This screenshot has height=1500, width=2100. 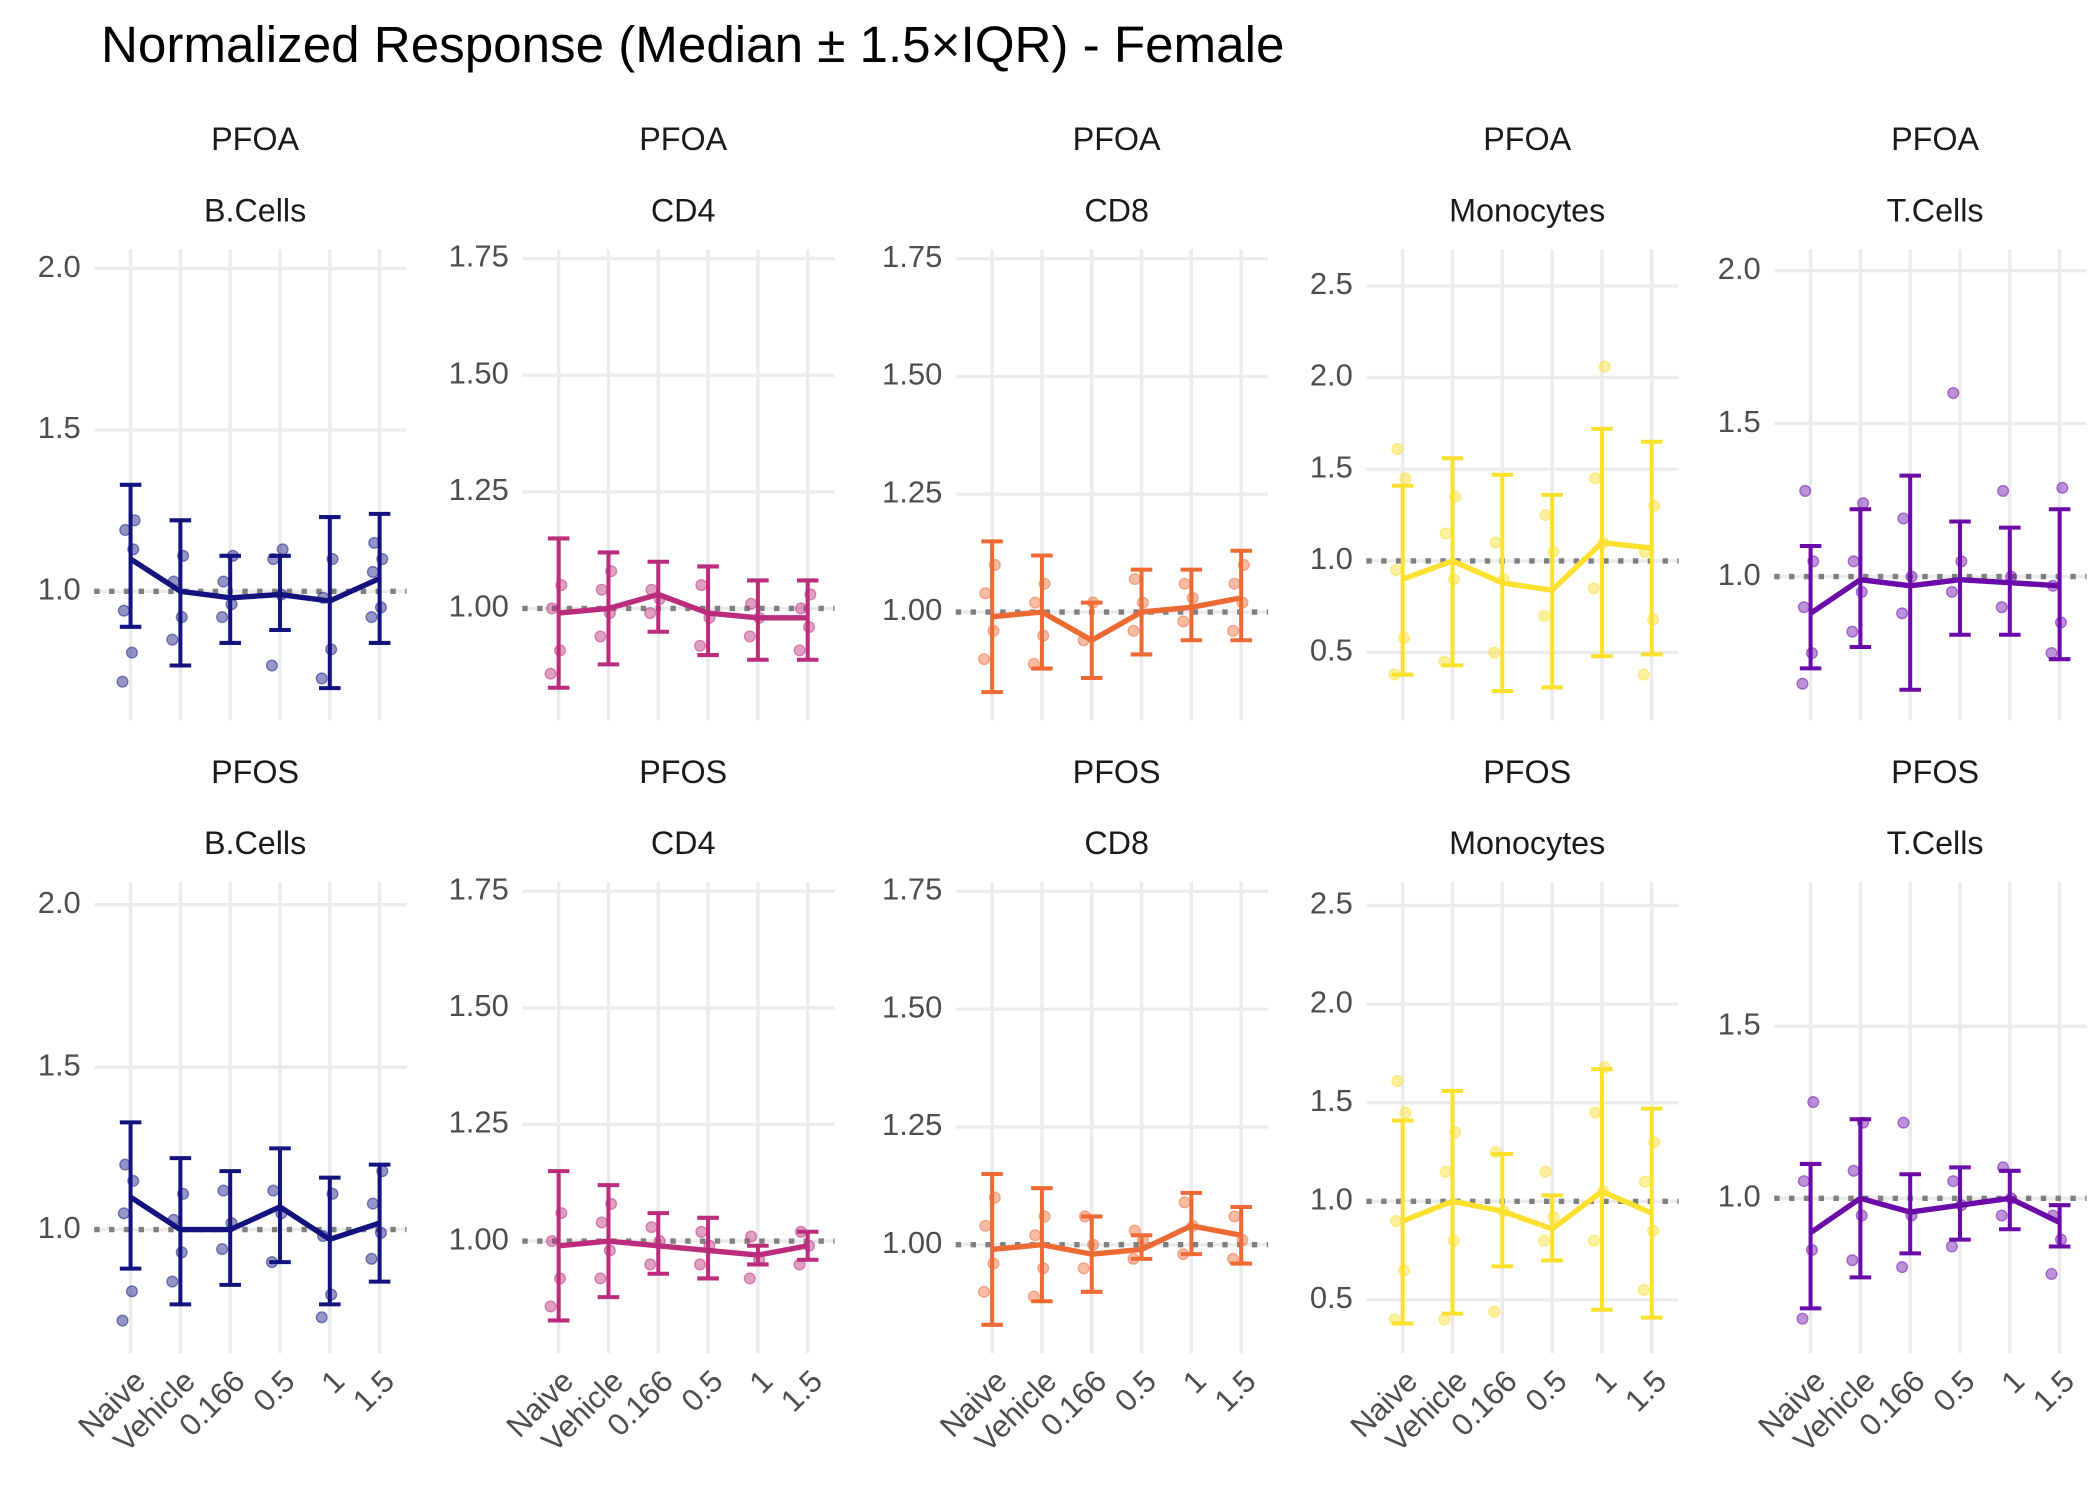 I want to click on facet-label: B.Cells, so click(x=255, y=210).